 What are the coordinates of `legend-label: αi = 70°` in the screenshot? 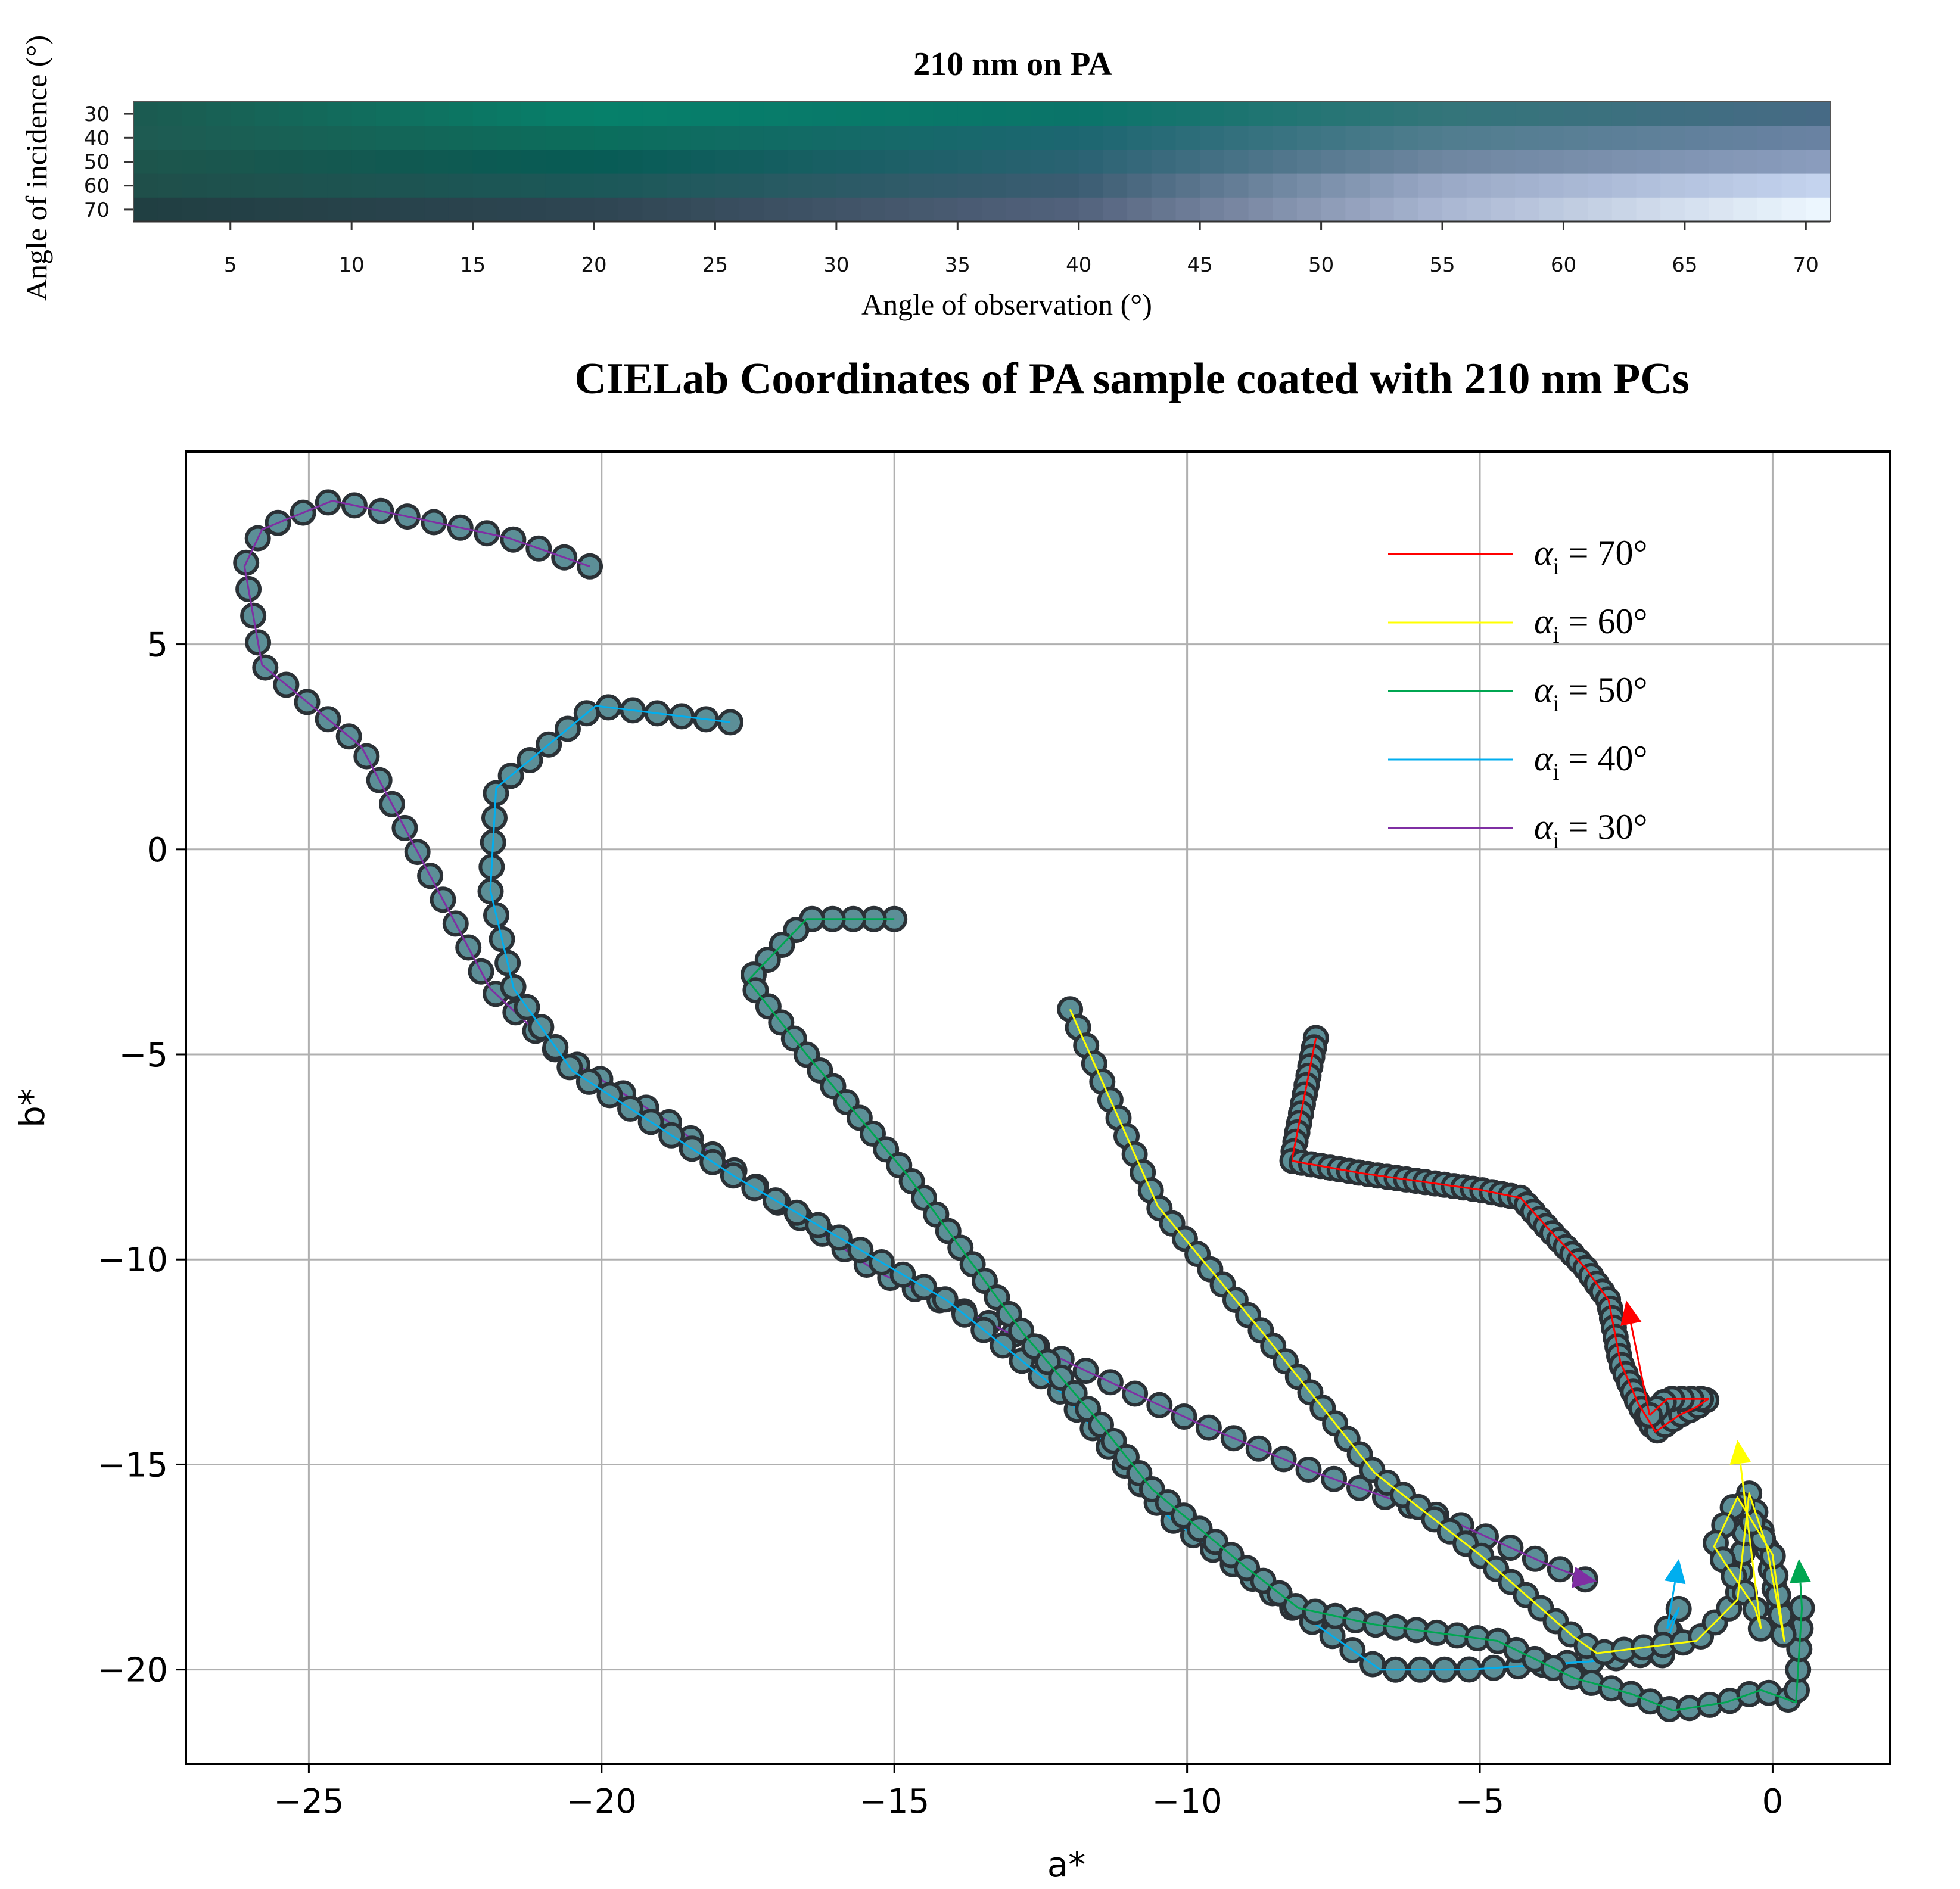 It's located at (1590, 556).